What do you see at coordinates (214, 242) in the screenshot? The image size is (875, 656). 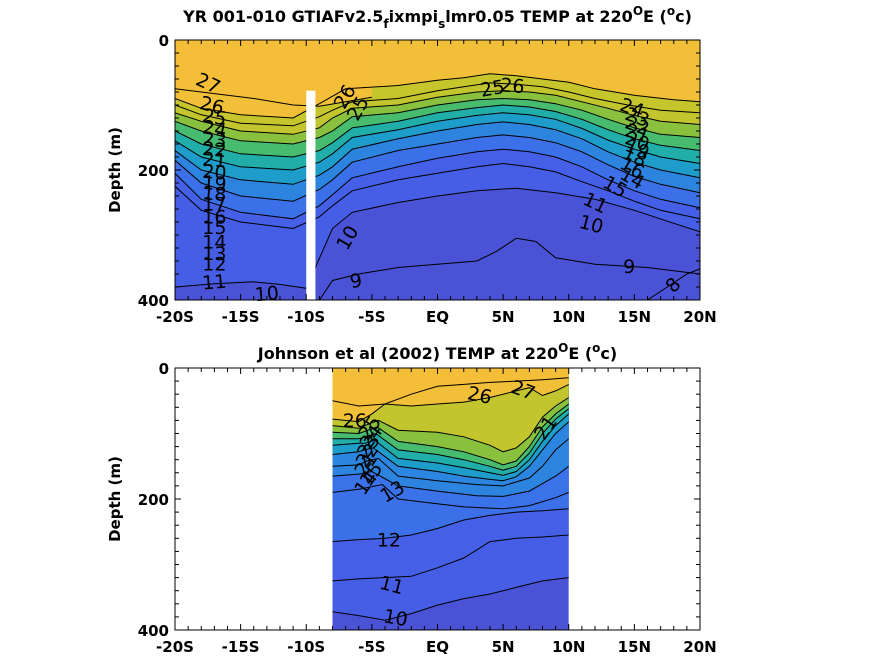 I see `contour-label: 14` at bounding box center [214, 242].